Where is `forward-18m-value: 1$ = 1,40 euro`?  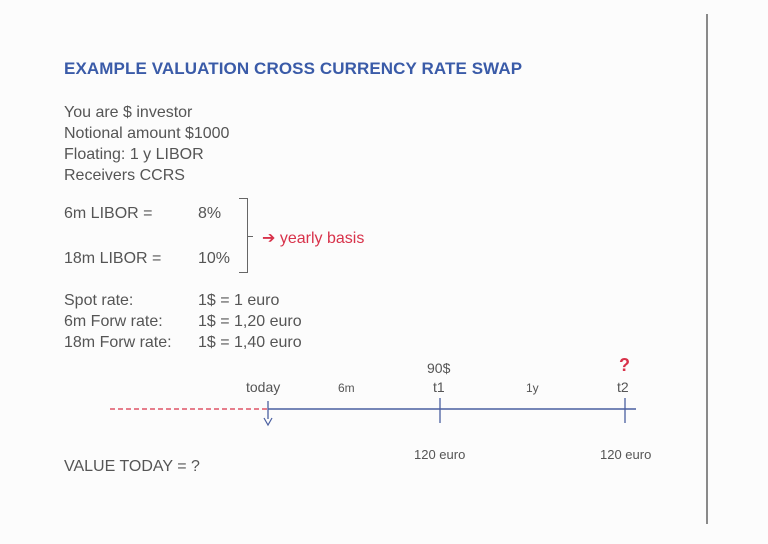 forward-18m-value: 1$ = 1,40 euro is located at coordinates (250, 342).